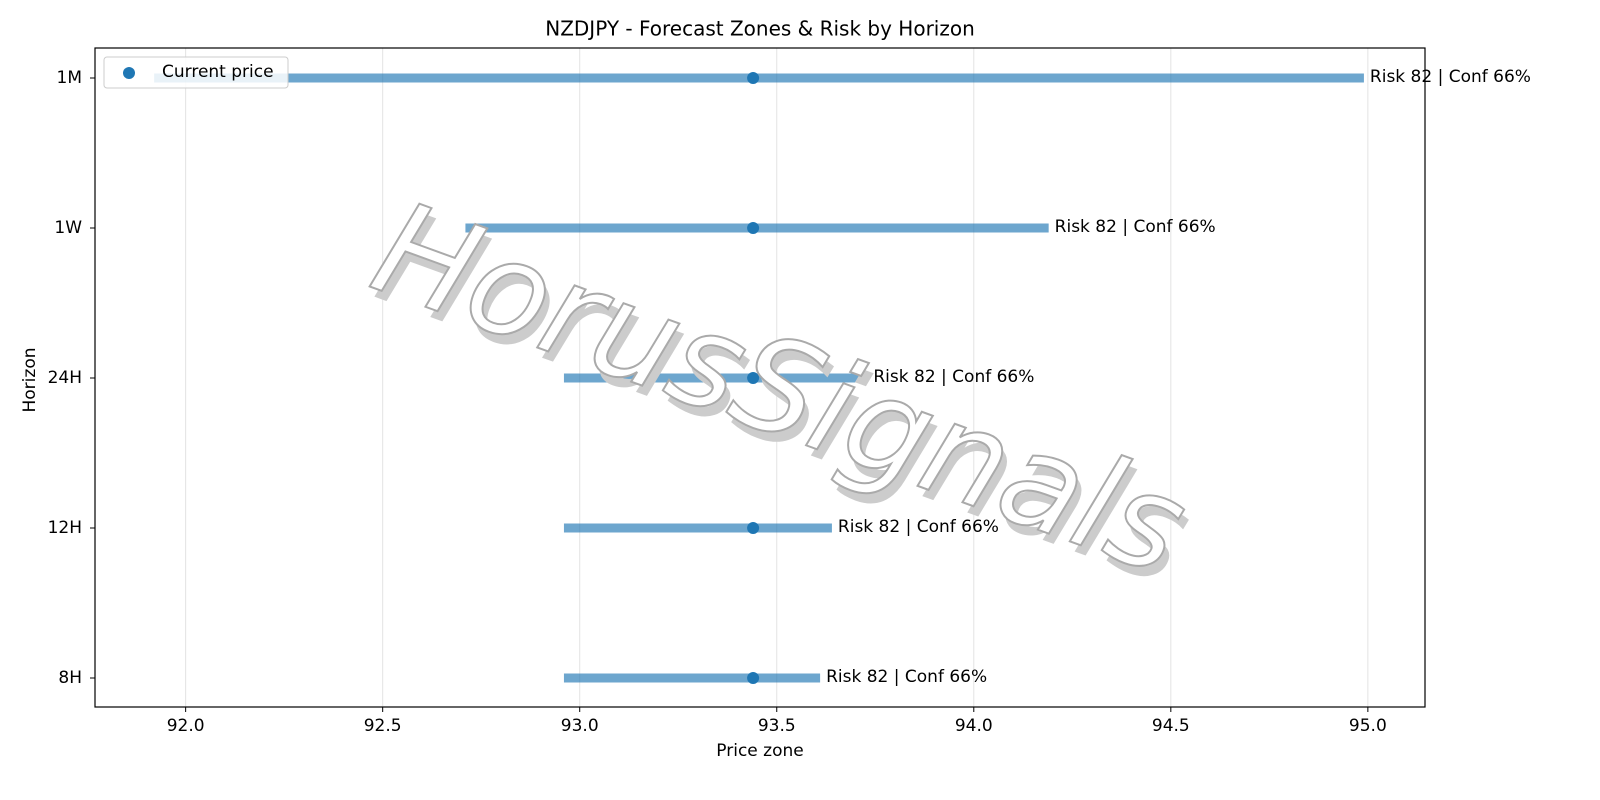 Image resolution: width=1600 pixels, height=800 pixels. I want to click on x-tick-label: 94.0, so click(974, 726).